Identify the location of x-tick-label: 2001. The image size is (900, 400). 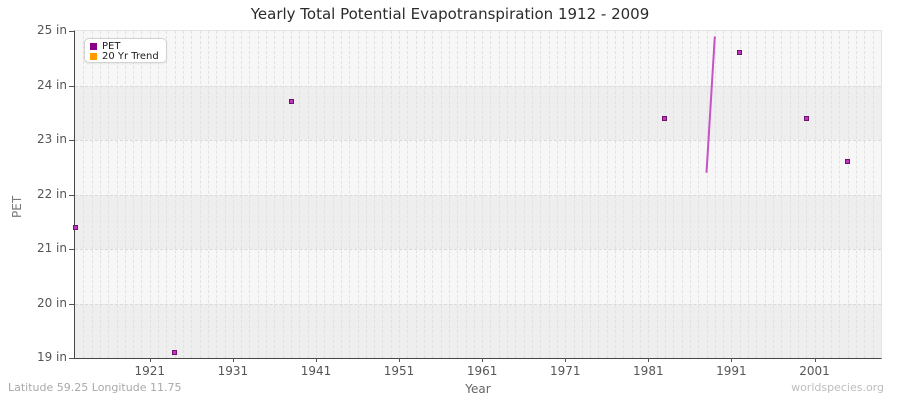
(814, 371).